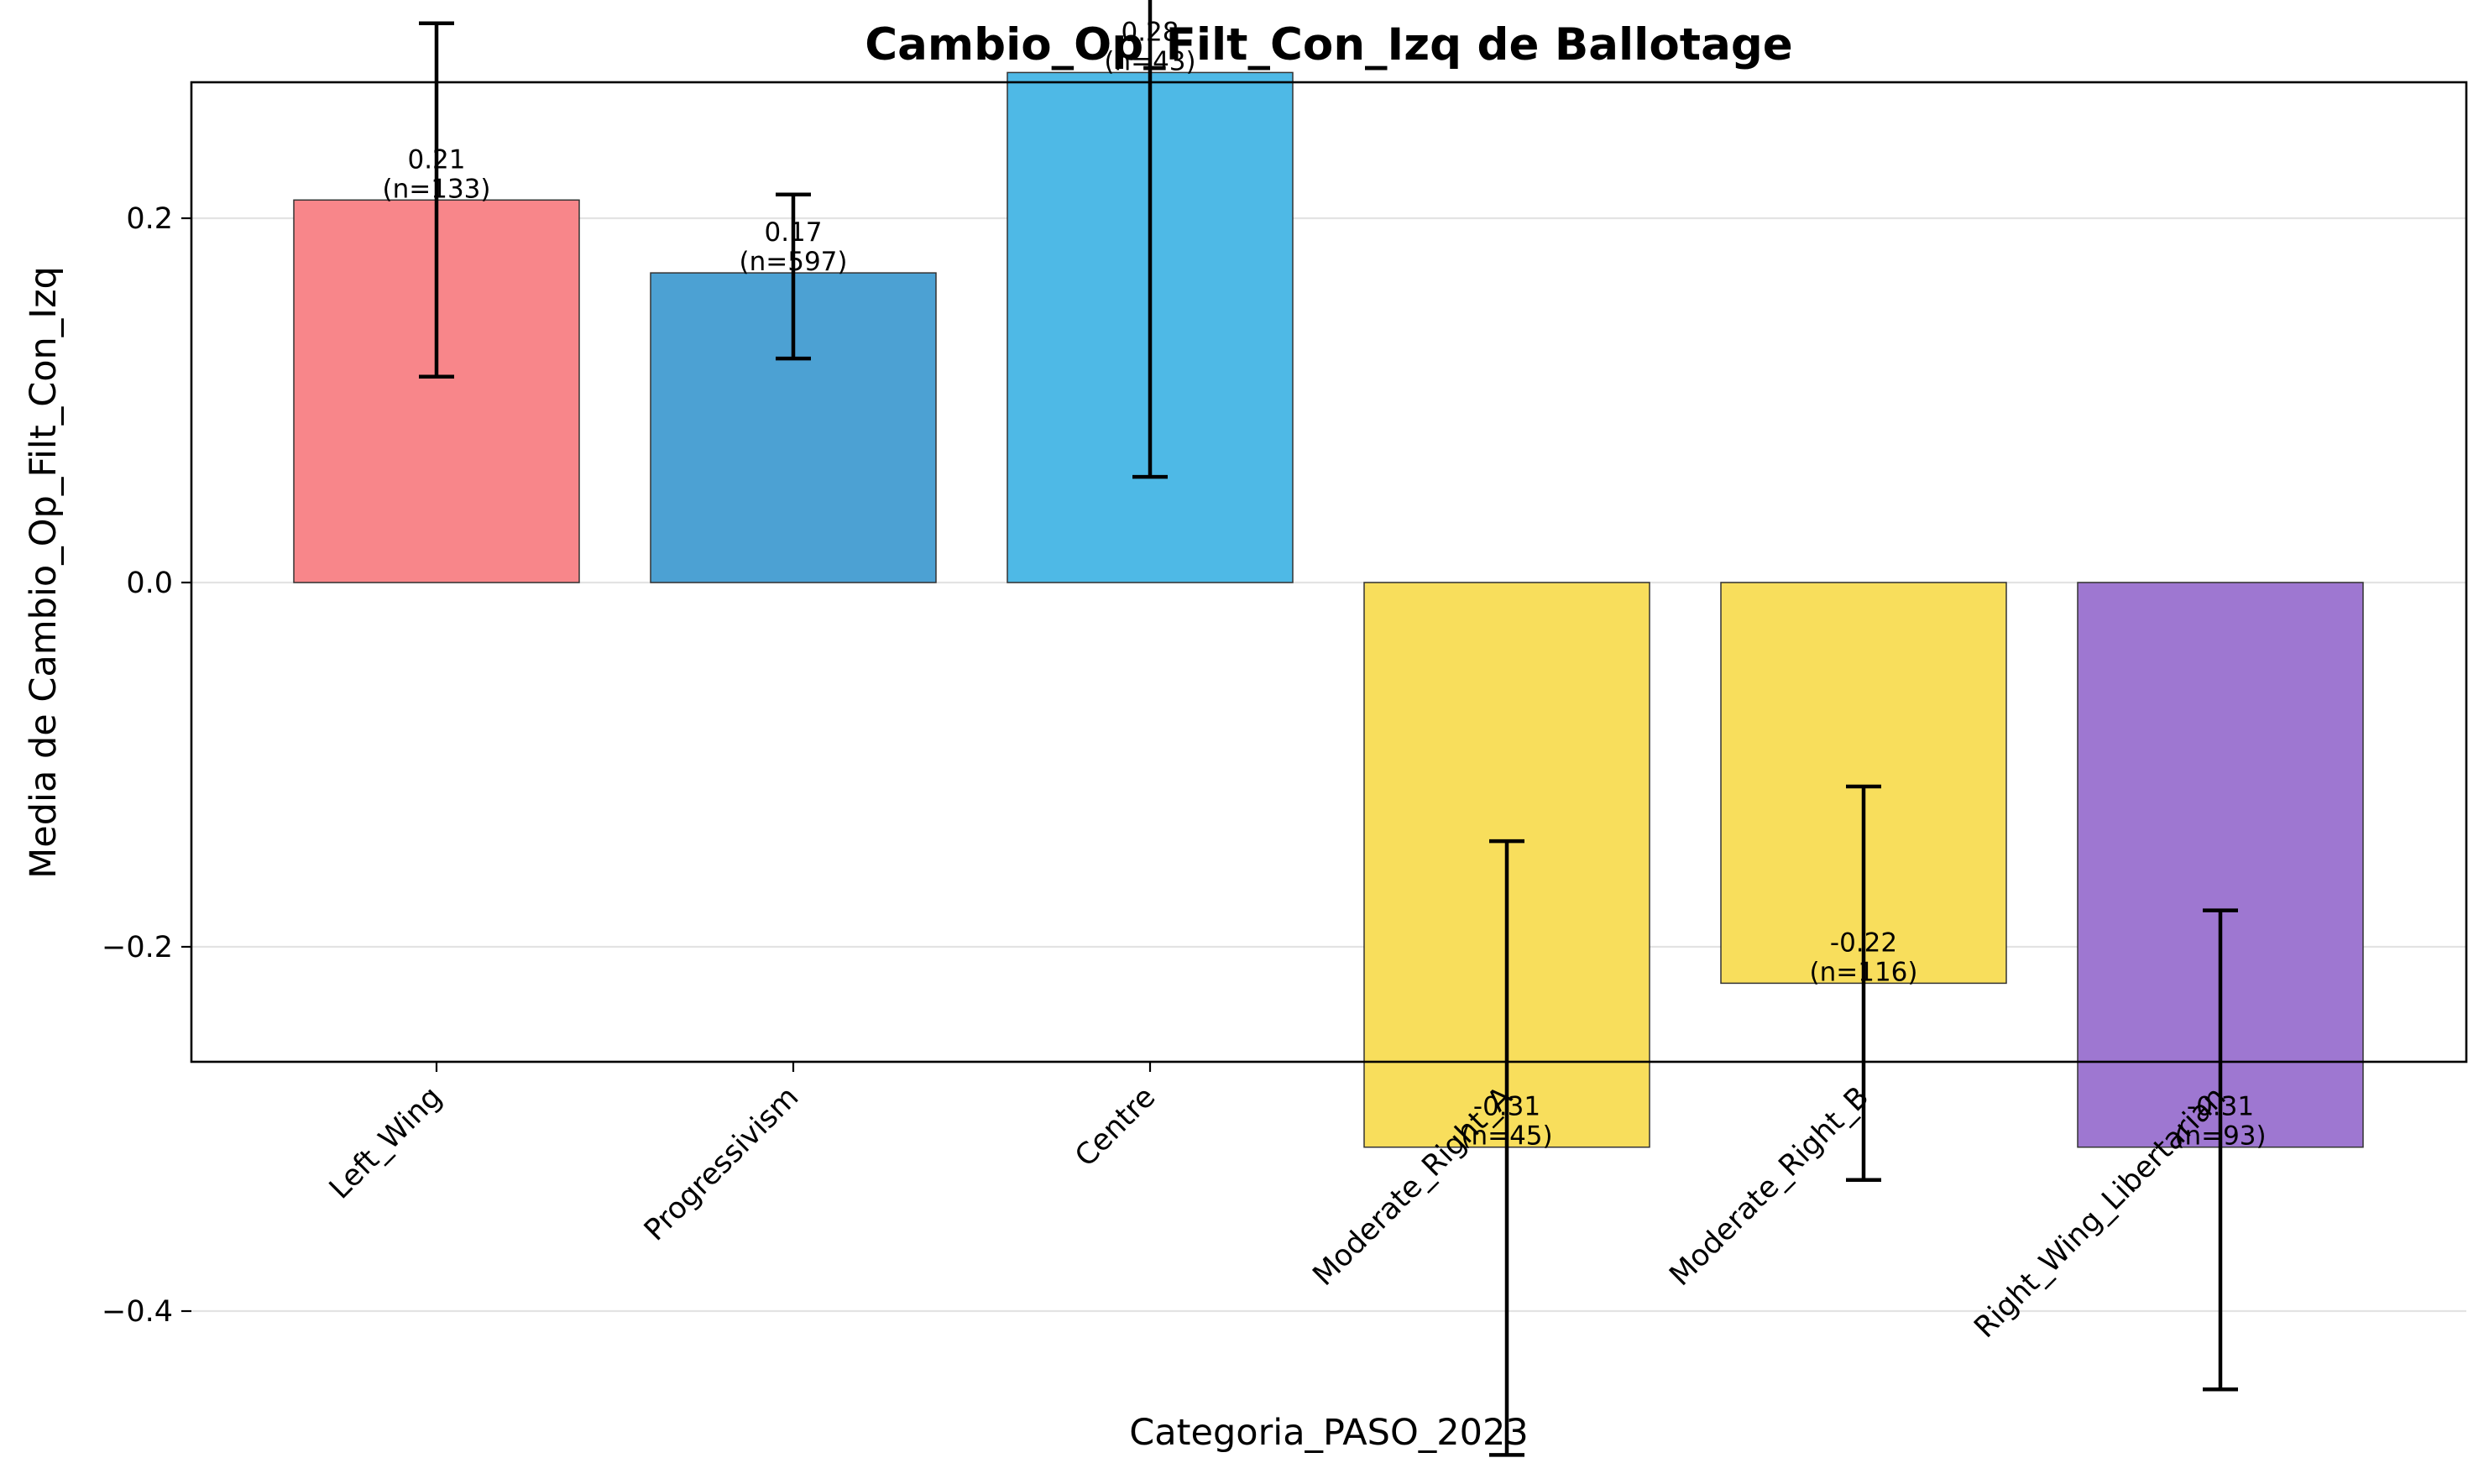  I want to click on y-tick-label: −0.2, so click(137, 947).